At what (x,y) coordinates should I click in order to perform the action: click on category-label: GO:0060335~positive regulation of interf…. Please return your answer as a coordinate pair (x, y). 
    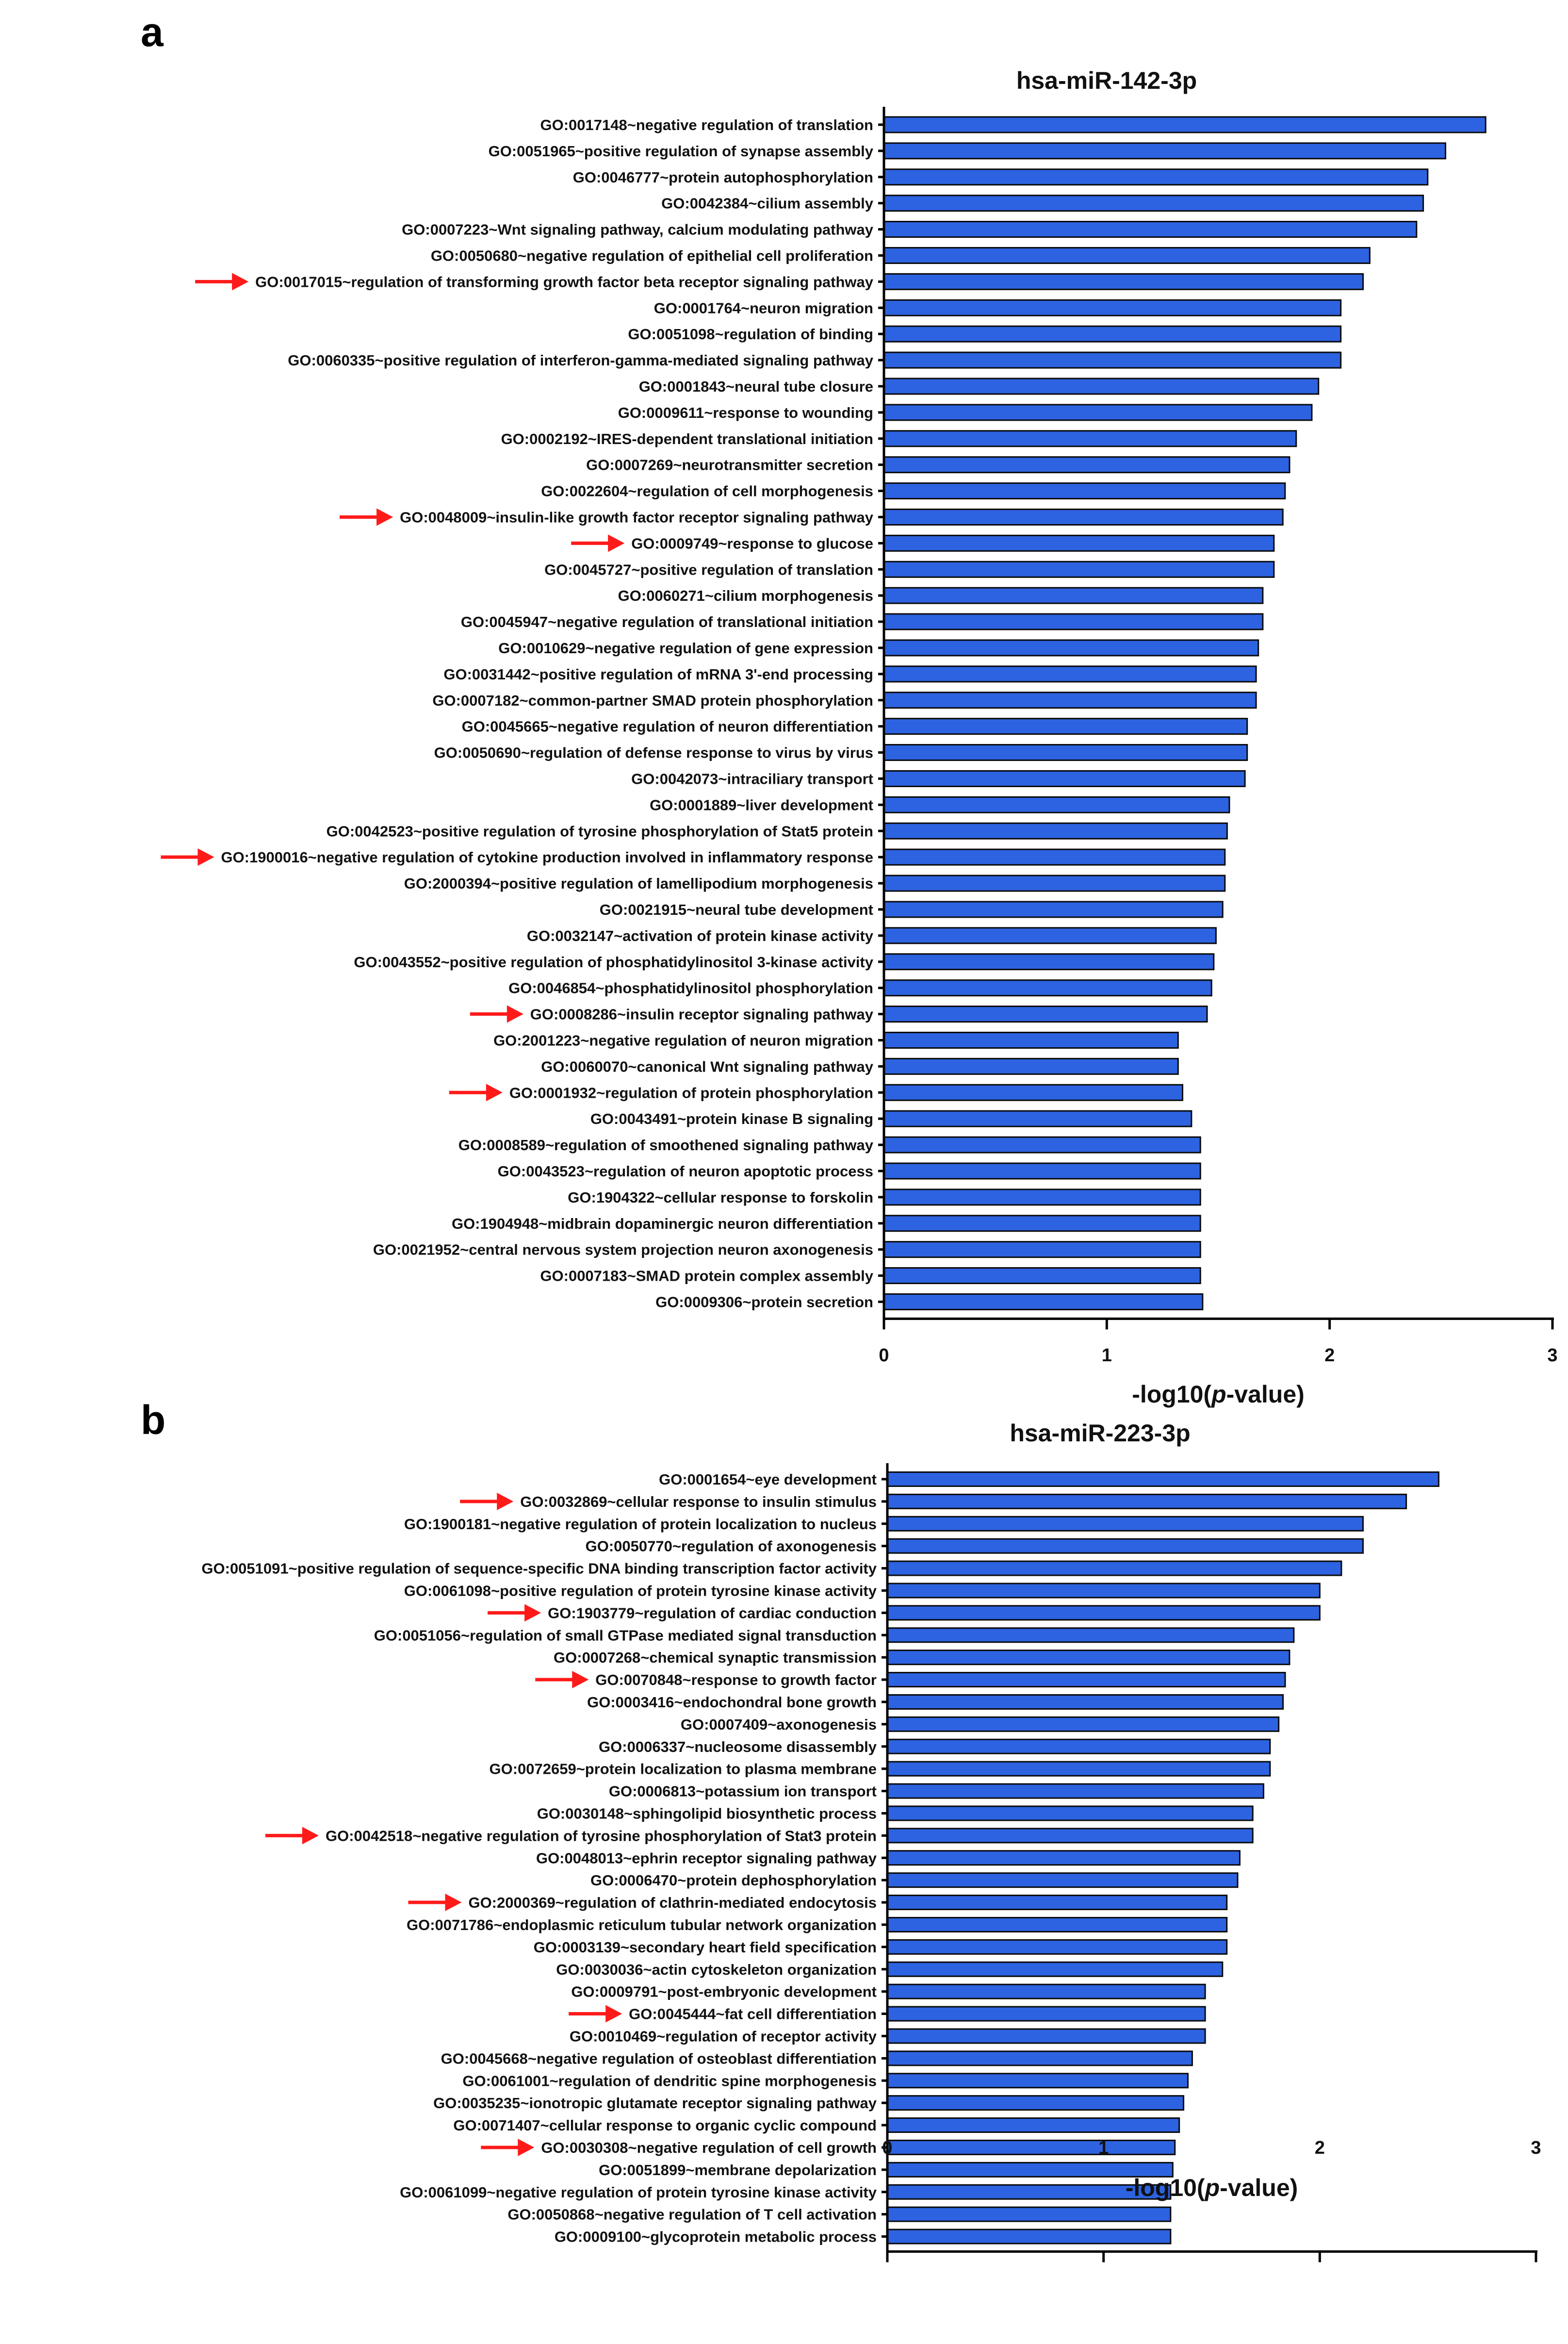
    Looking at the image, I should click on (580, 360).